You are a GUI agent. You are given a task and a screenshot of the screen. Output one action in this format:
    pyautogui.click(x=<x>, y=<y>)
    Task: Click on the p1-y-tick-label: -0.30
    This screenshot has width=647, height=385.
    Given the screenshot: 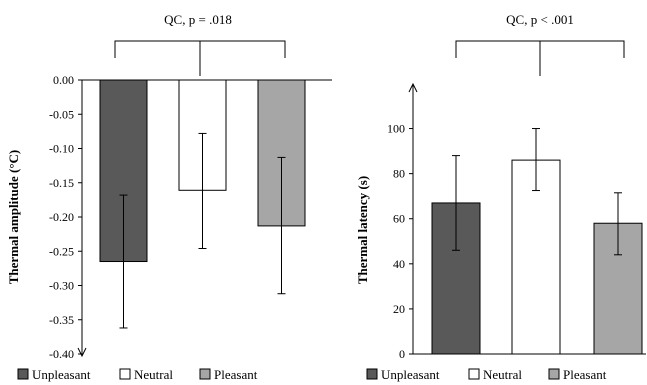 What is the action you would take?
    pyautogui.click(x=61, y=286)
    